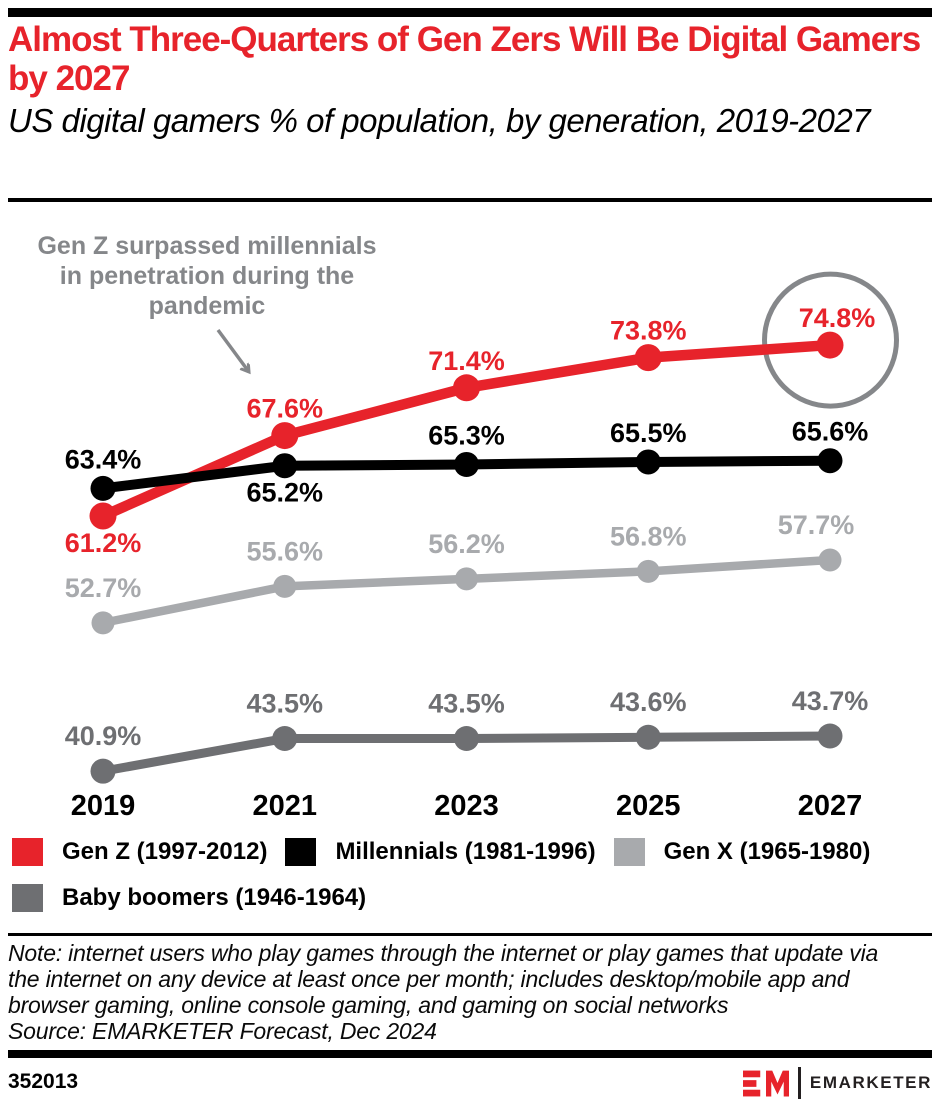  Describe the element at coordinates (207, 246) in the screenshot. I see `annotation-line: Gen Z surpassed millennials` at that location.